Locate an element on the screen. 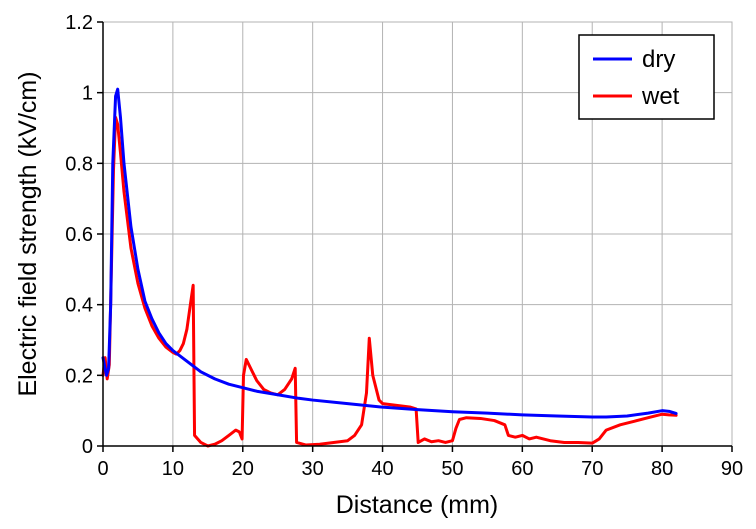 This screenshot has width=756, height=529. y-tick-label: 0 is located at coordinates (87, 447).